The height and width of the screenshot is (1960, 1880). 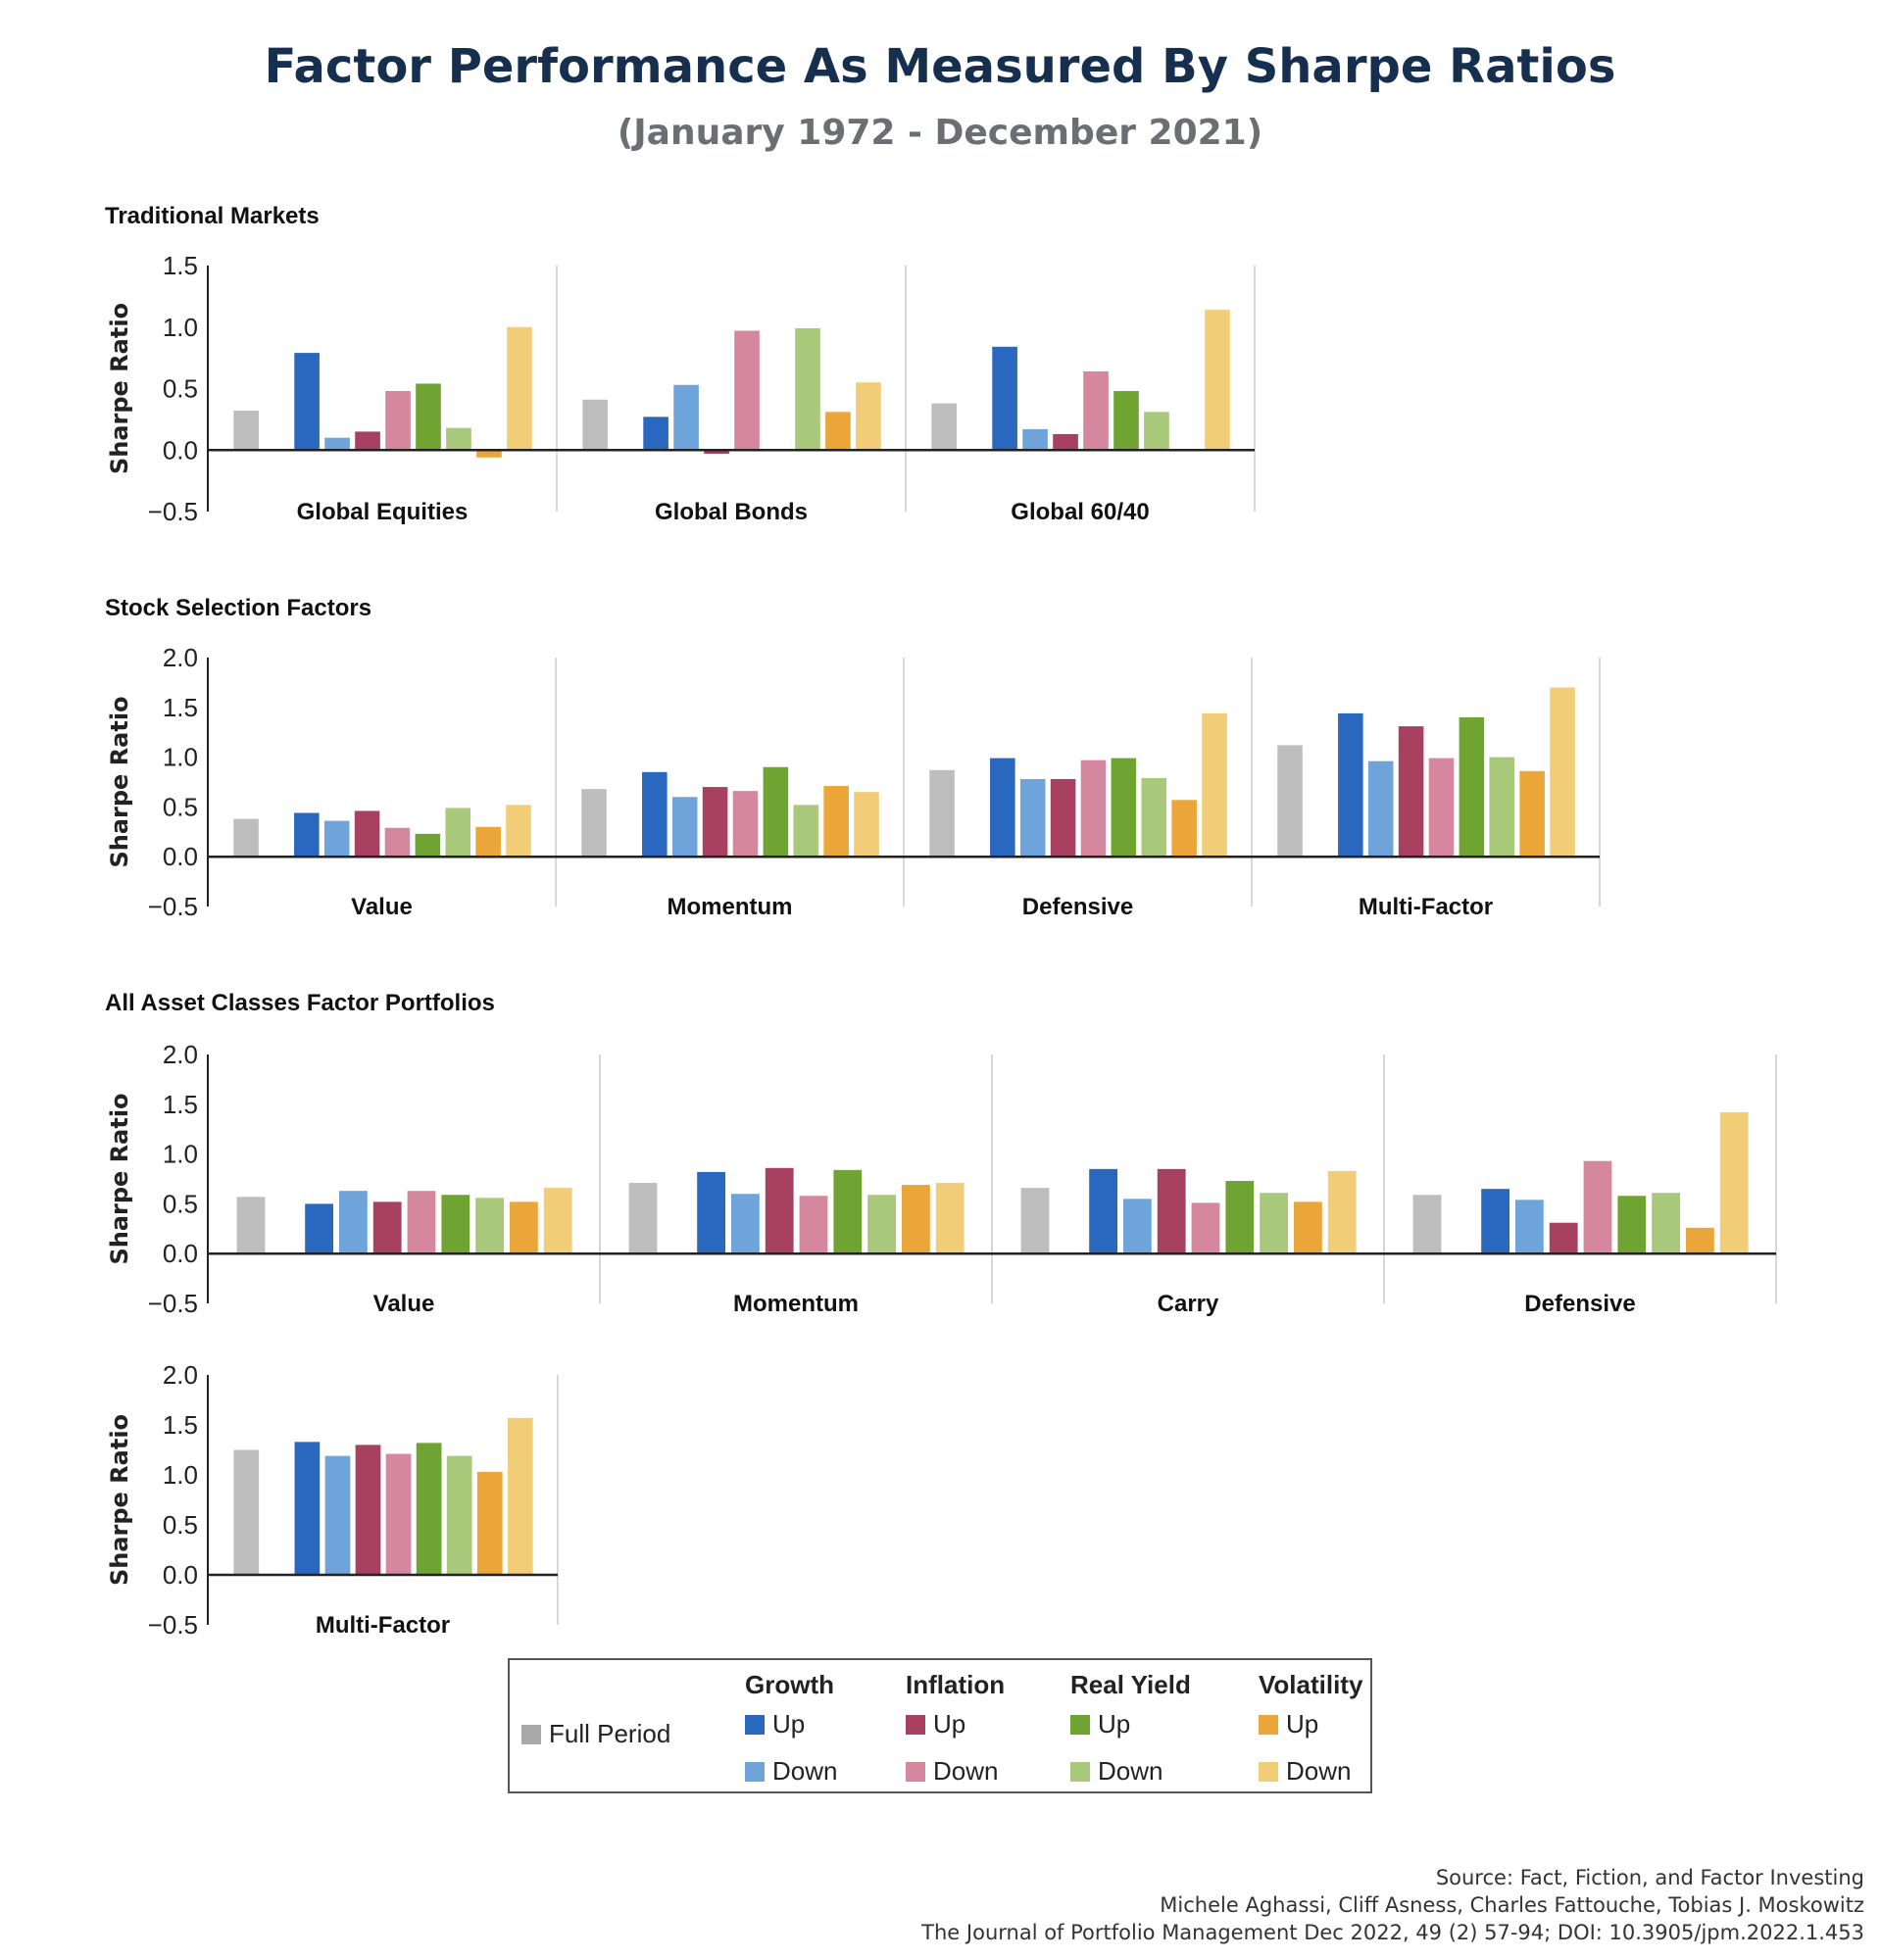 I want to click on y-tick-label: 0.0, so click(x=180, y=1575).